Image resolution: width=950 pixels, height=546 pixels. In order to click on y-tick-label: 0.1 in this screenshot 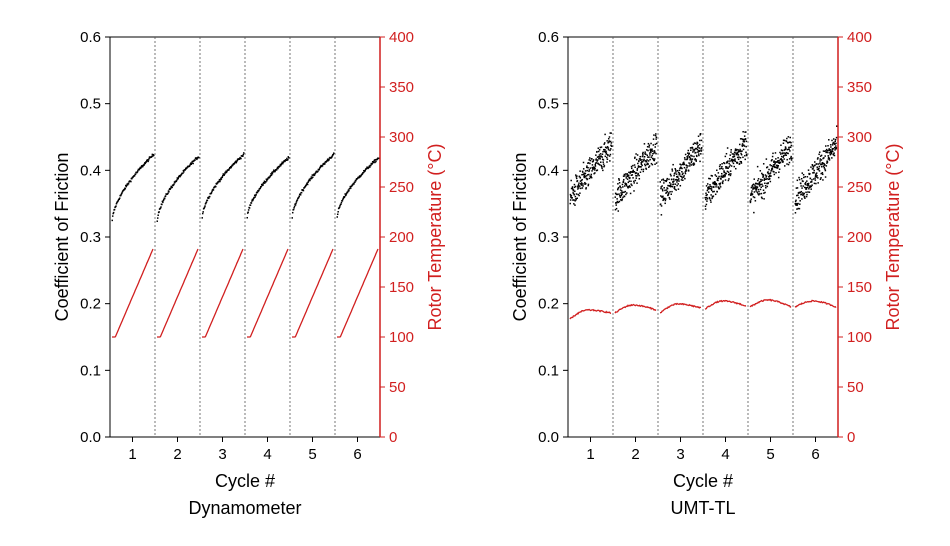, I will do `click(90, 370)`.